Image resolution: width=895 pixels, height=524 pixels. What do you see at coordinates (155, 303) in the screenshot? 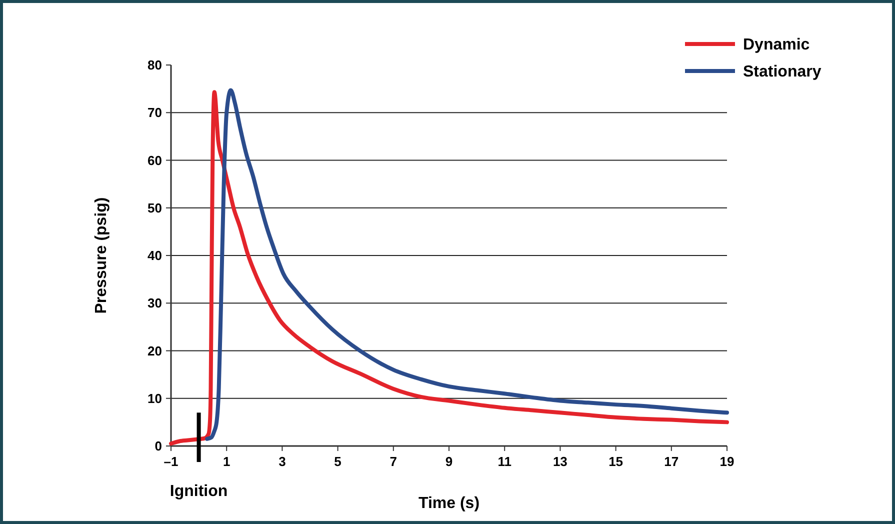
I see `y-tick-label: 30` at bounding box center [155, 303].